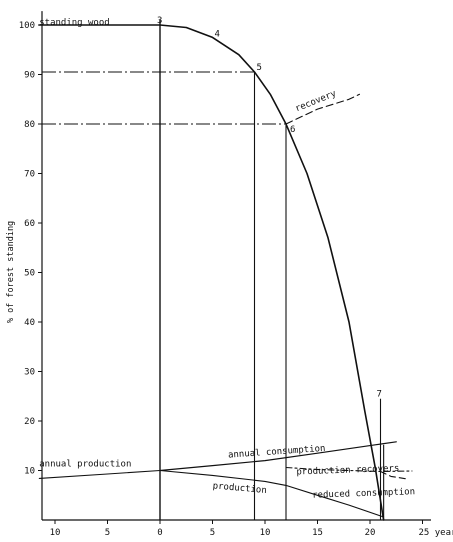 The height and width of the screenshot is (542, 453). I want to click on x-tick-label: 0, so click(159, 533).